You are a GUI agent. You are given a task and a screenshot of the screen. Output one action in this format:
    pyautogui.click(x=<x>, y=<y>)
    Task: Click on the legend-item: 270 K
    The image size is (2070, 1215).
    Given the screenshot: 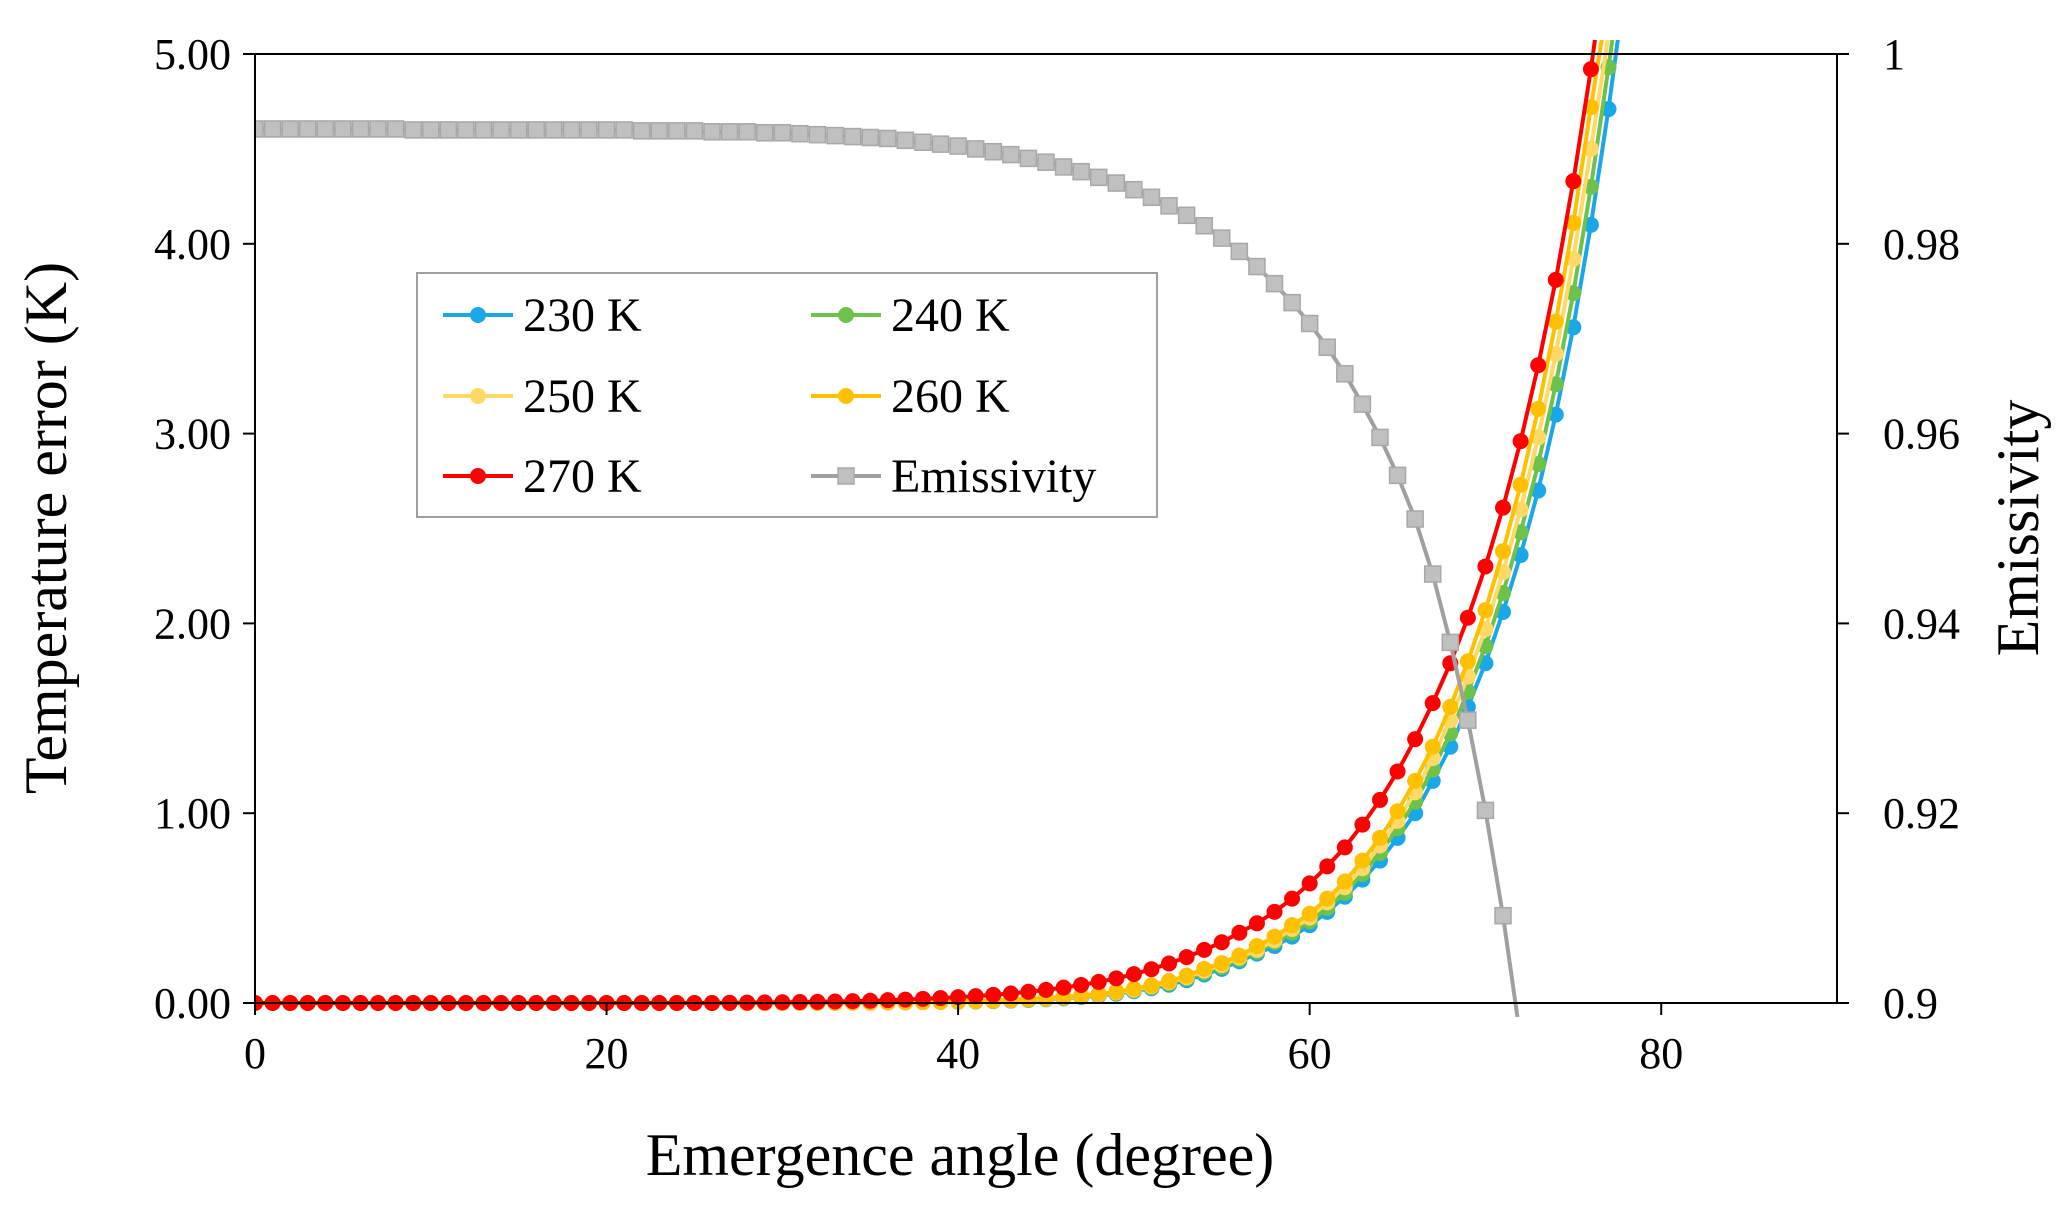 What is the action you would take?
    pyautogui.click(x=542, y=476)
    